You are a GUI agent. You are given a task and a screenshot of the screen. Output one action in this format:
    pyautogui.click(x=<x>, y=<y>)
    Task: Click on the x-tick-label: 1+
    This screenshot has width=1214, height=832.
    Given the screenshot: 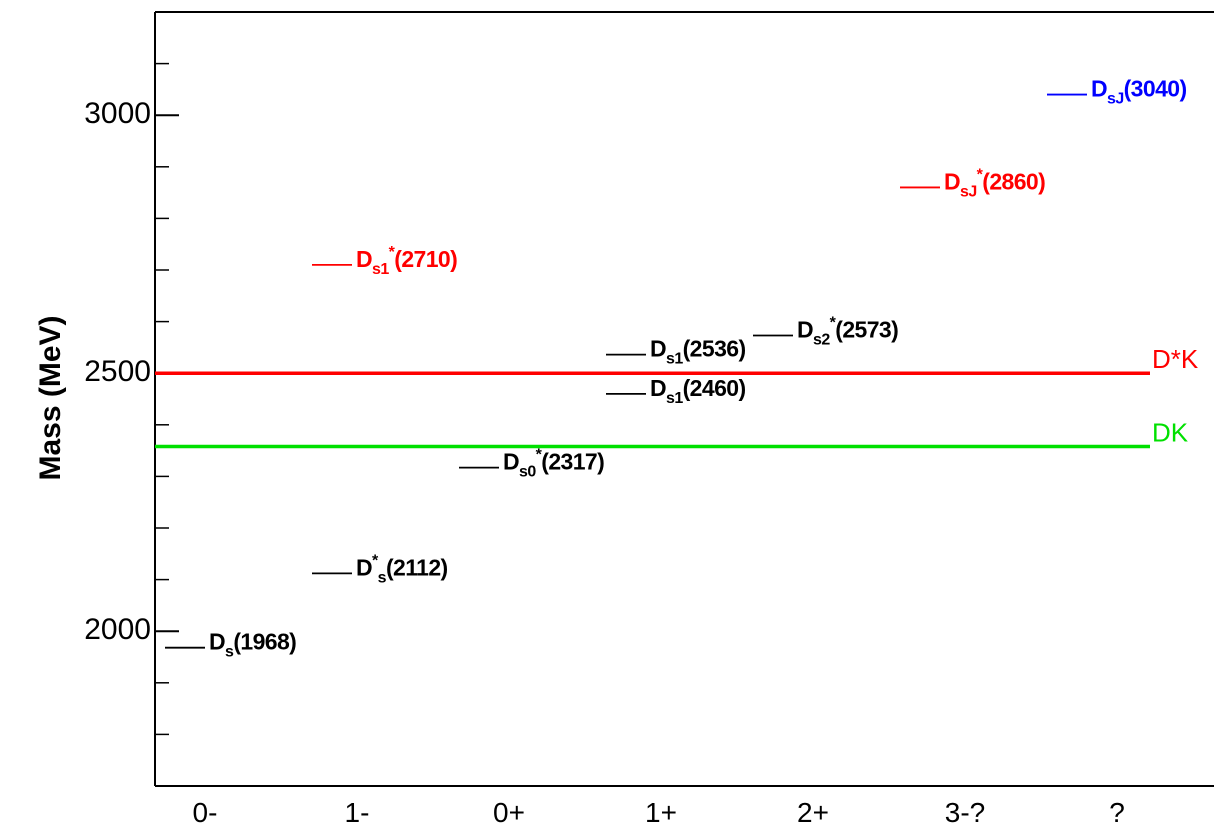 What is the action you would take?
    pyautogui.click(x=661, y=812)
    